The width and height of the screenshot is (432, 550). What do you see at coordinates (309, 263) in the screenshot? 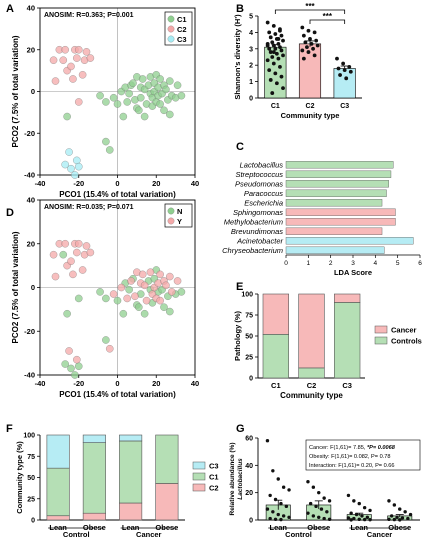
I see `x-tick-label: 1` at bounding box center [309, 263].